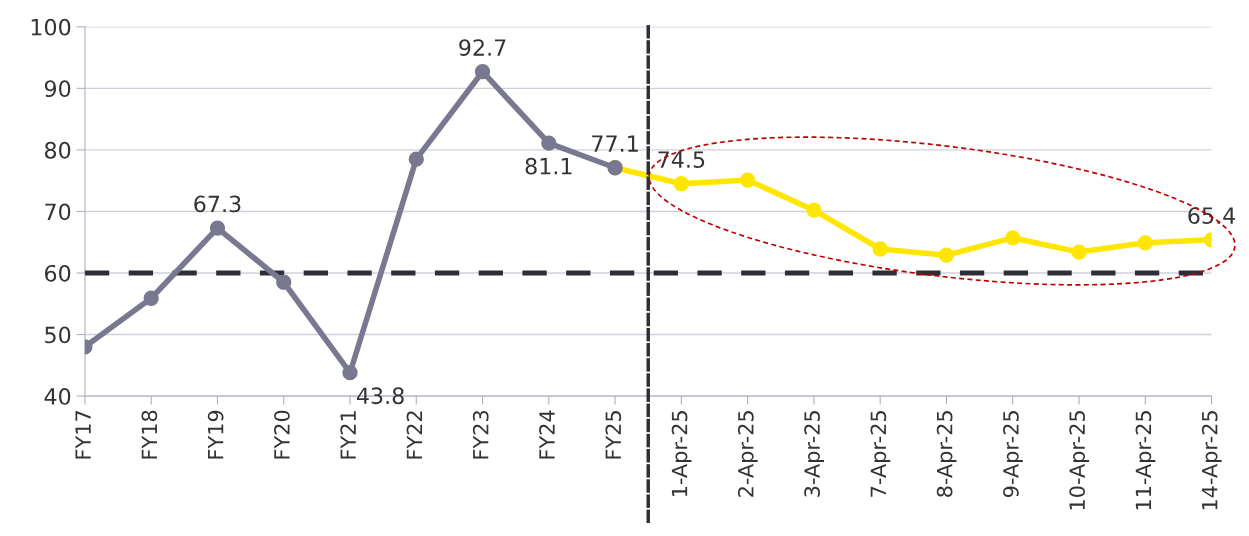  I want to click on data-label: 92.7, so click(482, 47).